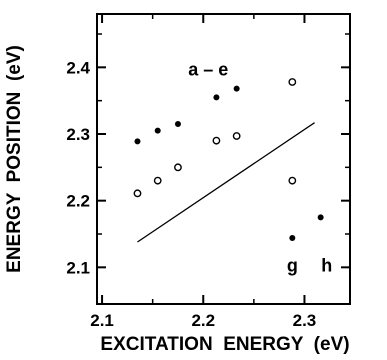 Image resolution: width=387 pixels, height=360 pixels. Describe the element at coordinates (102, 320) in the screenshot. I see `x-tick-label: 2.1` at that location.